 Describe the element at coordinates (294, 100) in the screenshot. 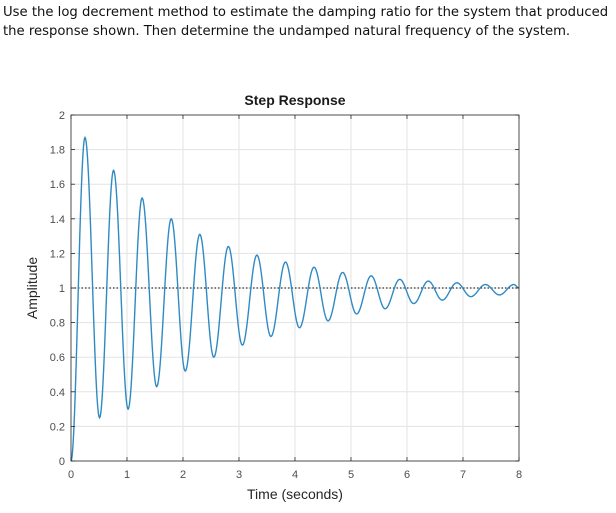

I see `chart-title: Step Response` at that location.